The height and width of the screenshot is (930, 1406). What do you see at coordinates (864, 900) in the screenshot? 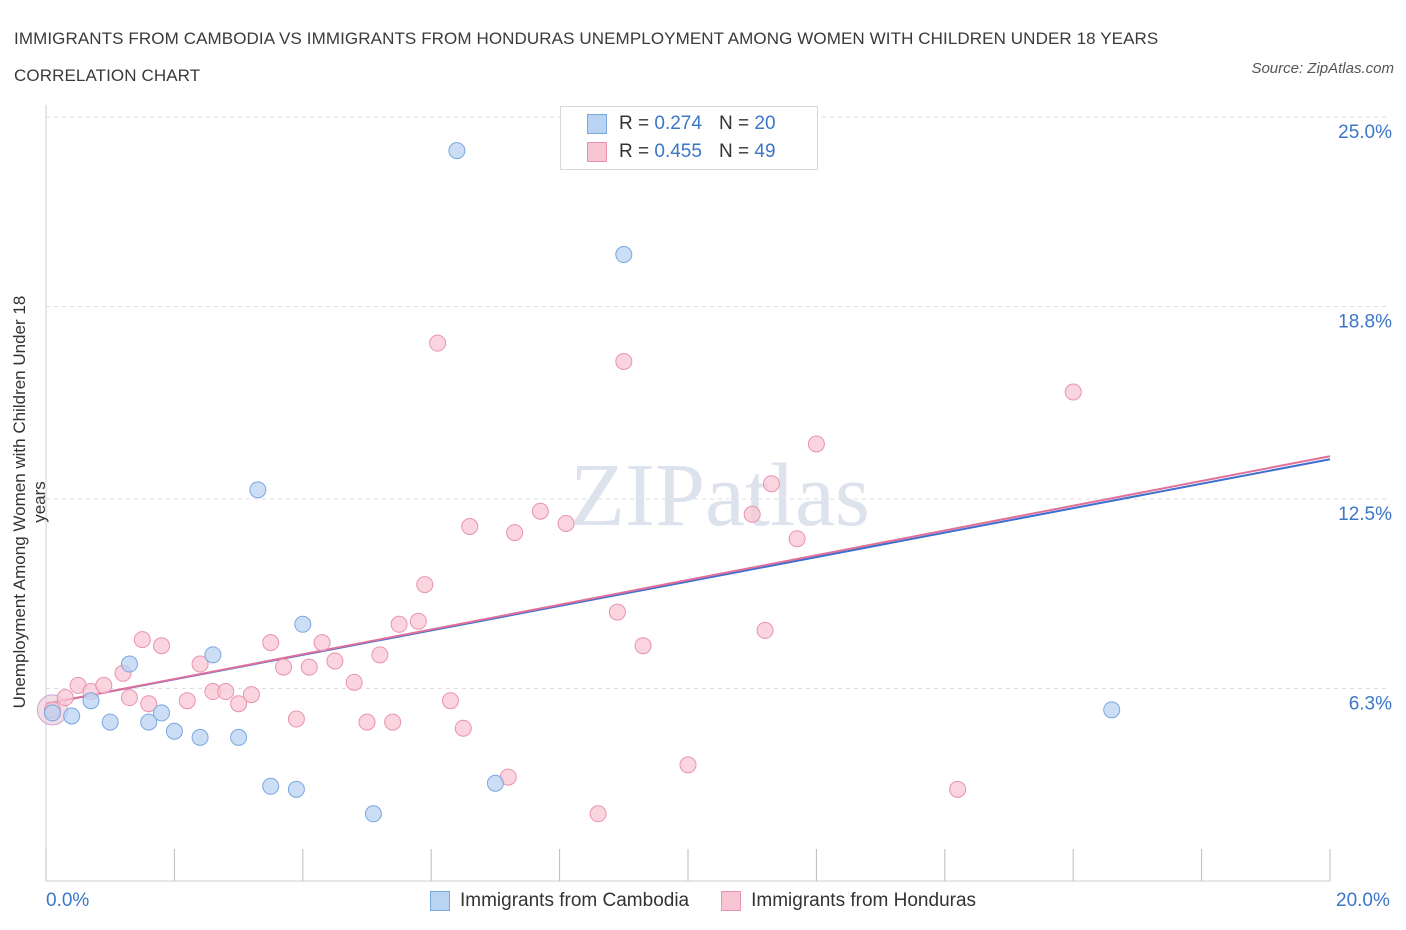
I see `legend-label-honduras: Immigrants from Honduras` at bounding box center [864, 900].